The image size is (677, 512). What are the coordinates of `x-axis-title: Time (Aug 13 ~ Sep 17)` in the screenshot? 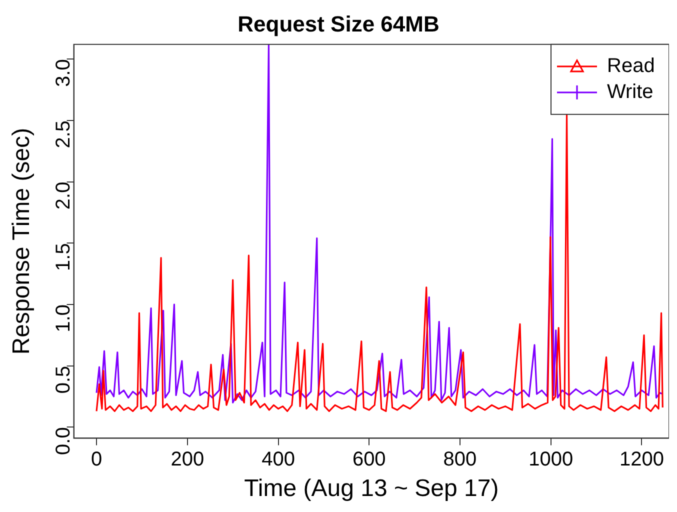 It's located at (371, 488).